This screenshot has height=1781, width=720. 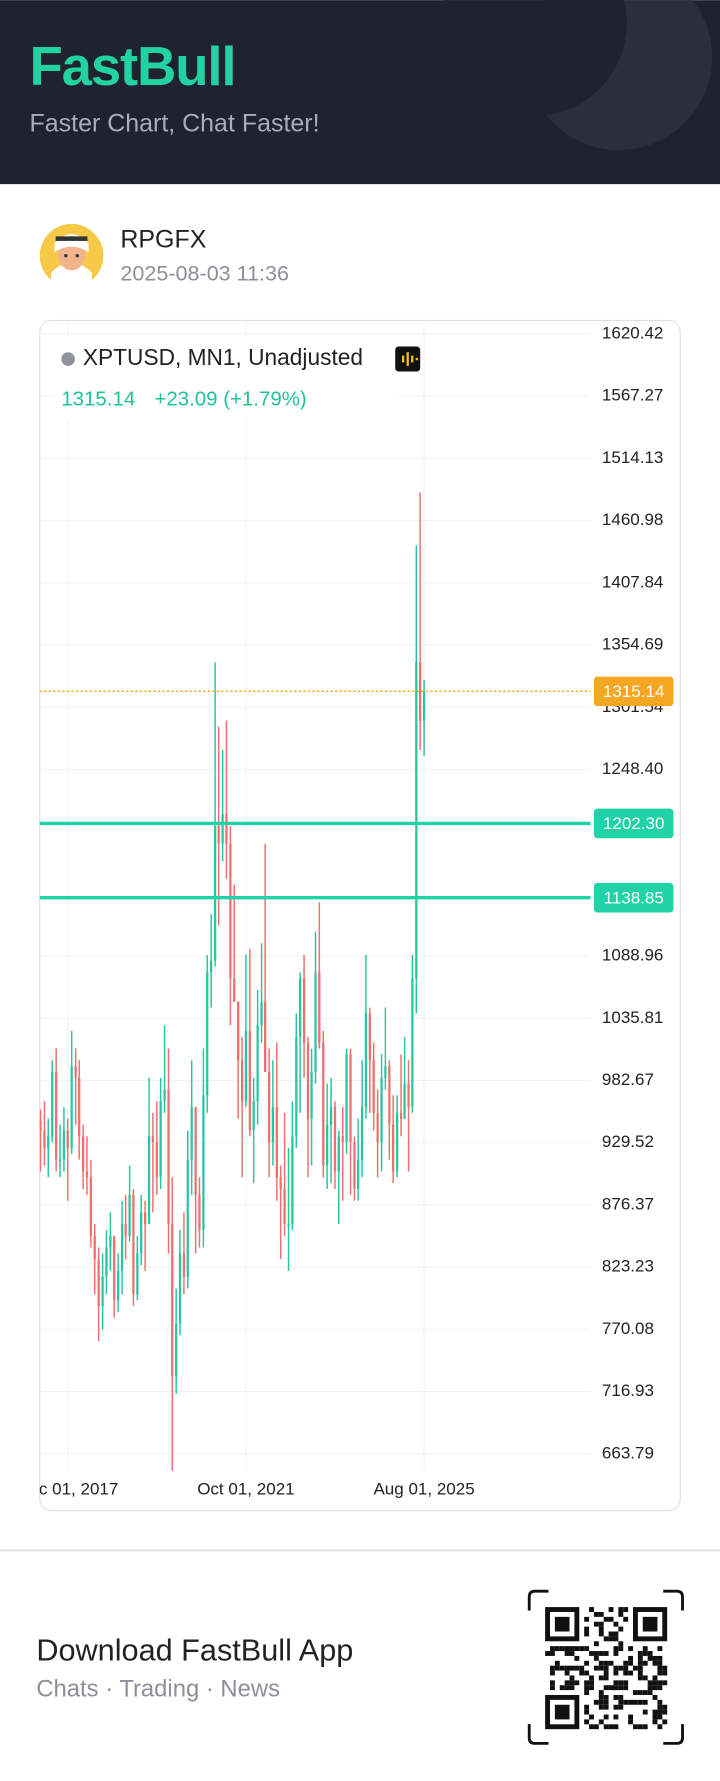 What do you see at coordinates (315, 795) in the screenshot?
I see `price-lines` at bounding box center [315, 795].